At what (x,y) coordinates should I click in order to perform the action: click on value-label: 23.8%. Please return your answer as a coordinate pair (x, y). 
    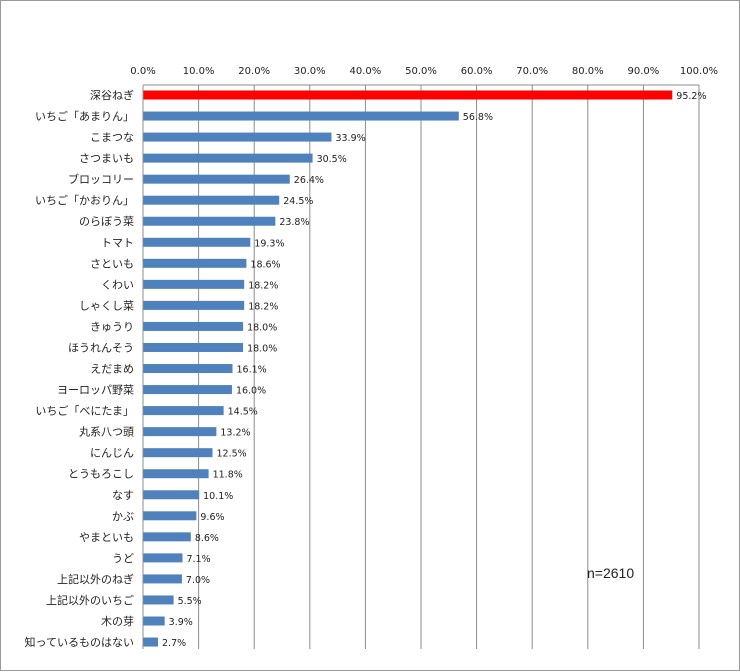
    Looking at the image, I should click on (294, 222).